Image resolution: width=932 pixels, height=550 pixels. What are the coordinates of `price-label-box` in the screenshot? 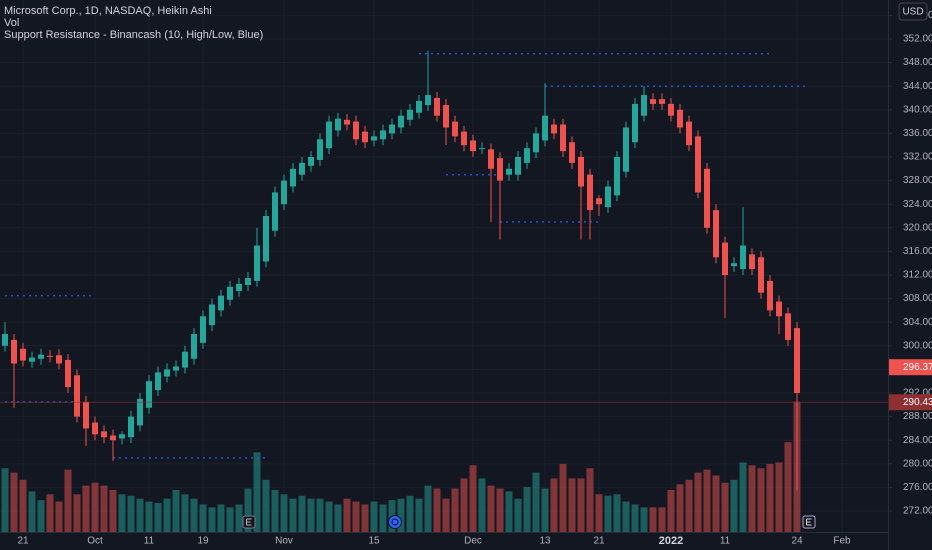 It's located at (910, 402).